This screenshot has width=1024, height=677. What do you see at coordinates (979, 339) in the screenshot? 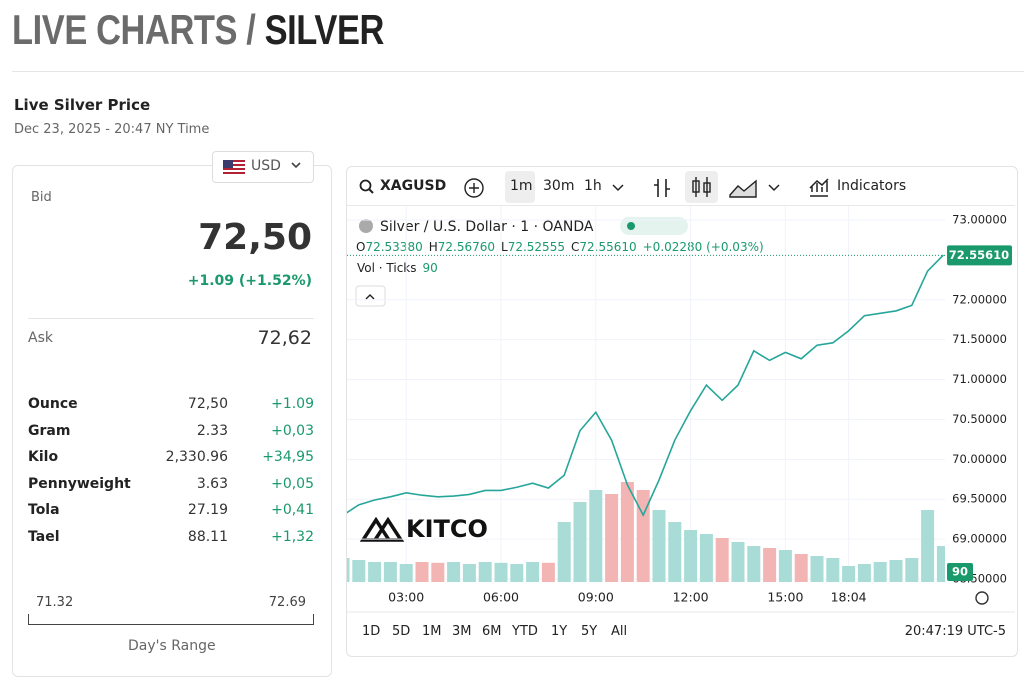
I see `y-tick-label: 71.50000` at bounding box center [979, 339].